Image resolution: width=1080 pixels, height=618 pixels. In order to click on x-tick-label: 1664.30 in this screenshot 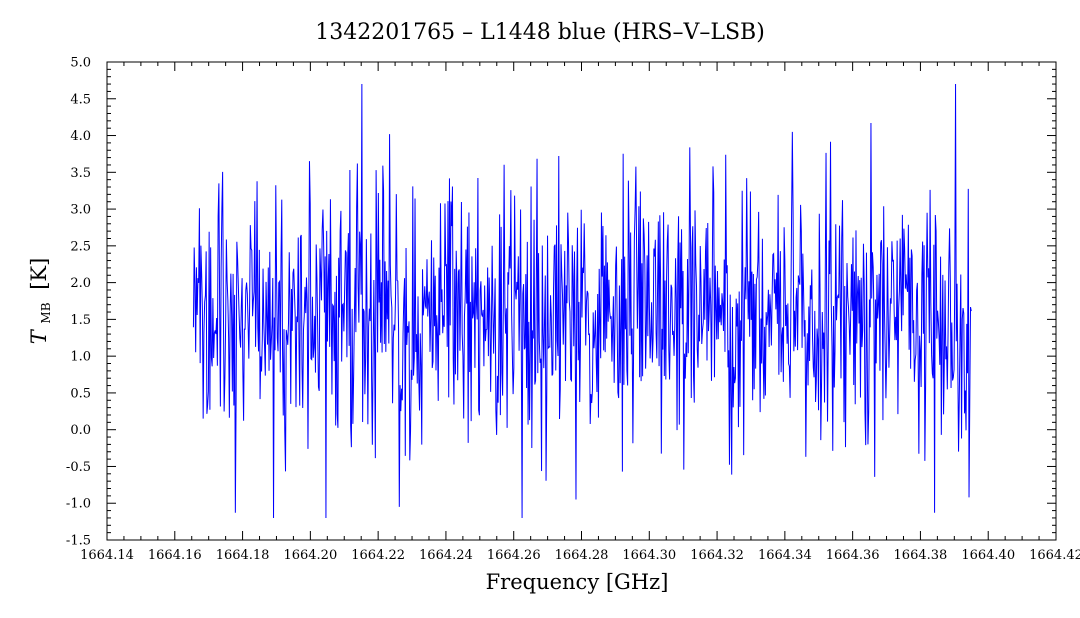, I will do `click(649, 555)`.